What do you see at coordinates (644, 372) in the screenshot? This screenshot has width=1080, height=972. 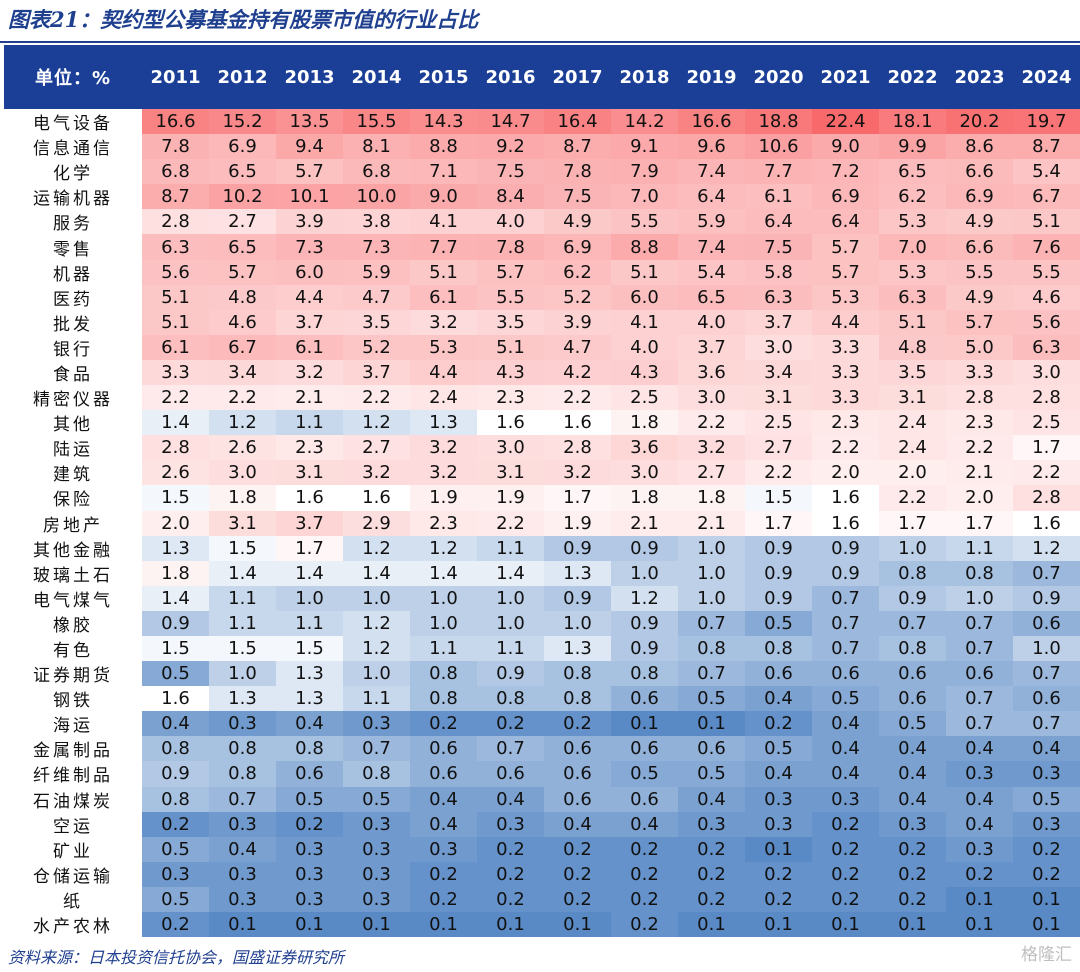 I see `heatmap-cell: 4.3` at bounding box center [644, 372].